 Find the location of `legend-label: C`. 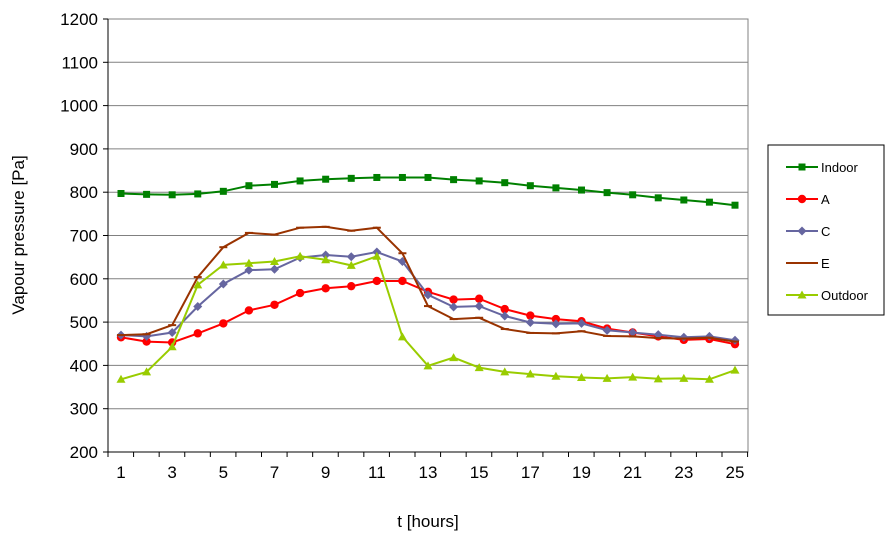

legend-label: C is located at coordinates (825, 231).